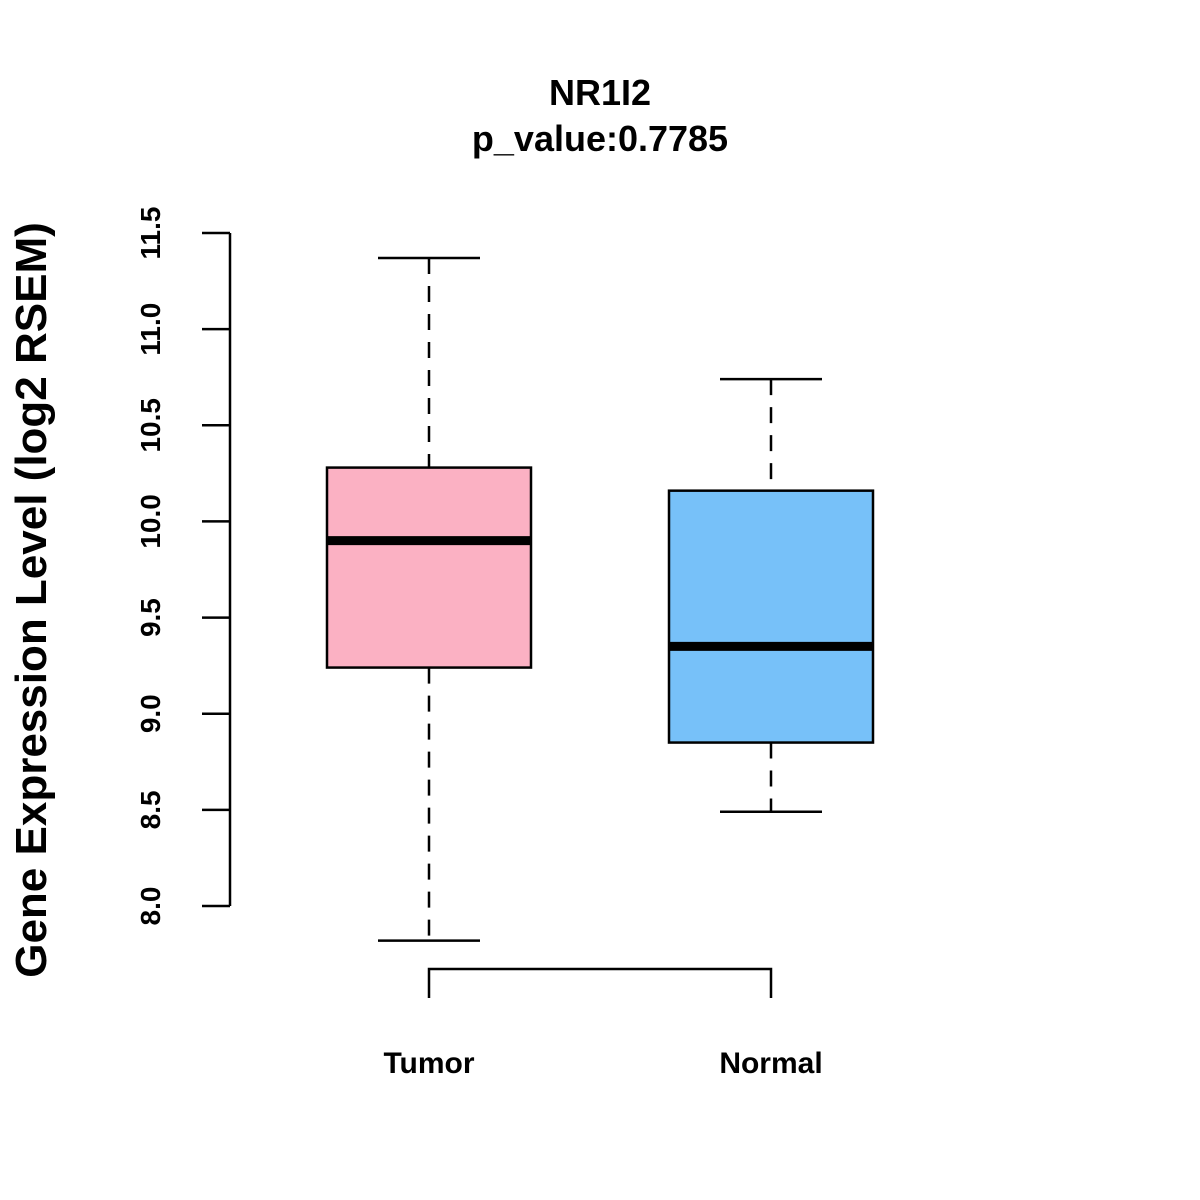 Image resolution: width=1200 pixels, height=1200 pixels. Describe the element at coordinates (150, 329) in the screenshot. I see `y-tick-label: 11.0` at that location.